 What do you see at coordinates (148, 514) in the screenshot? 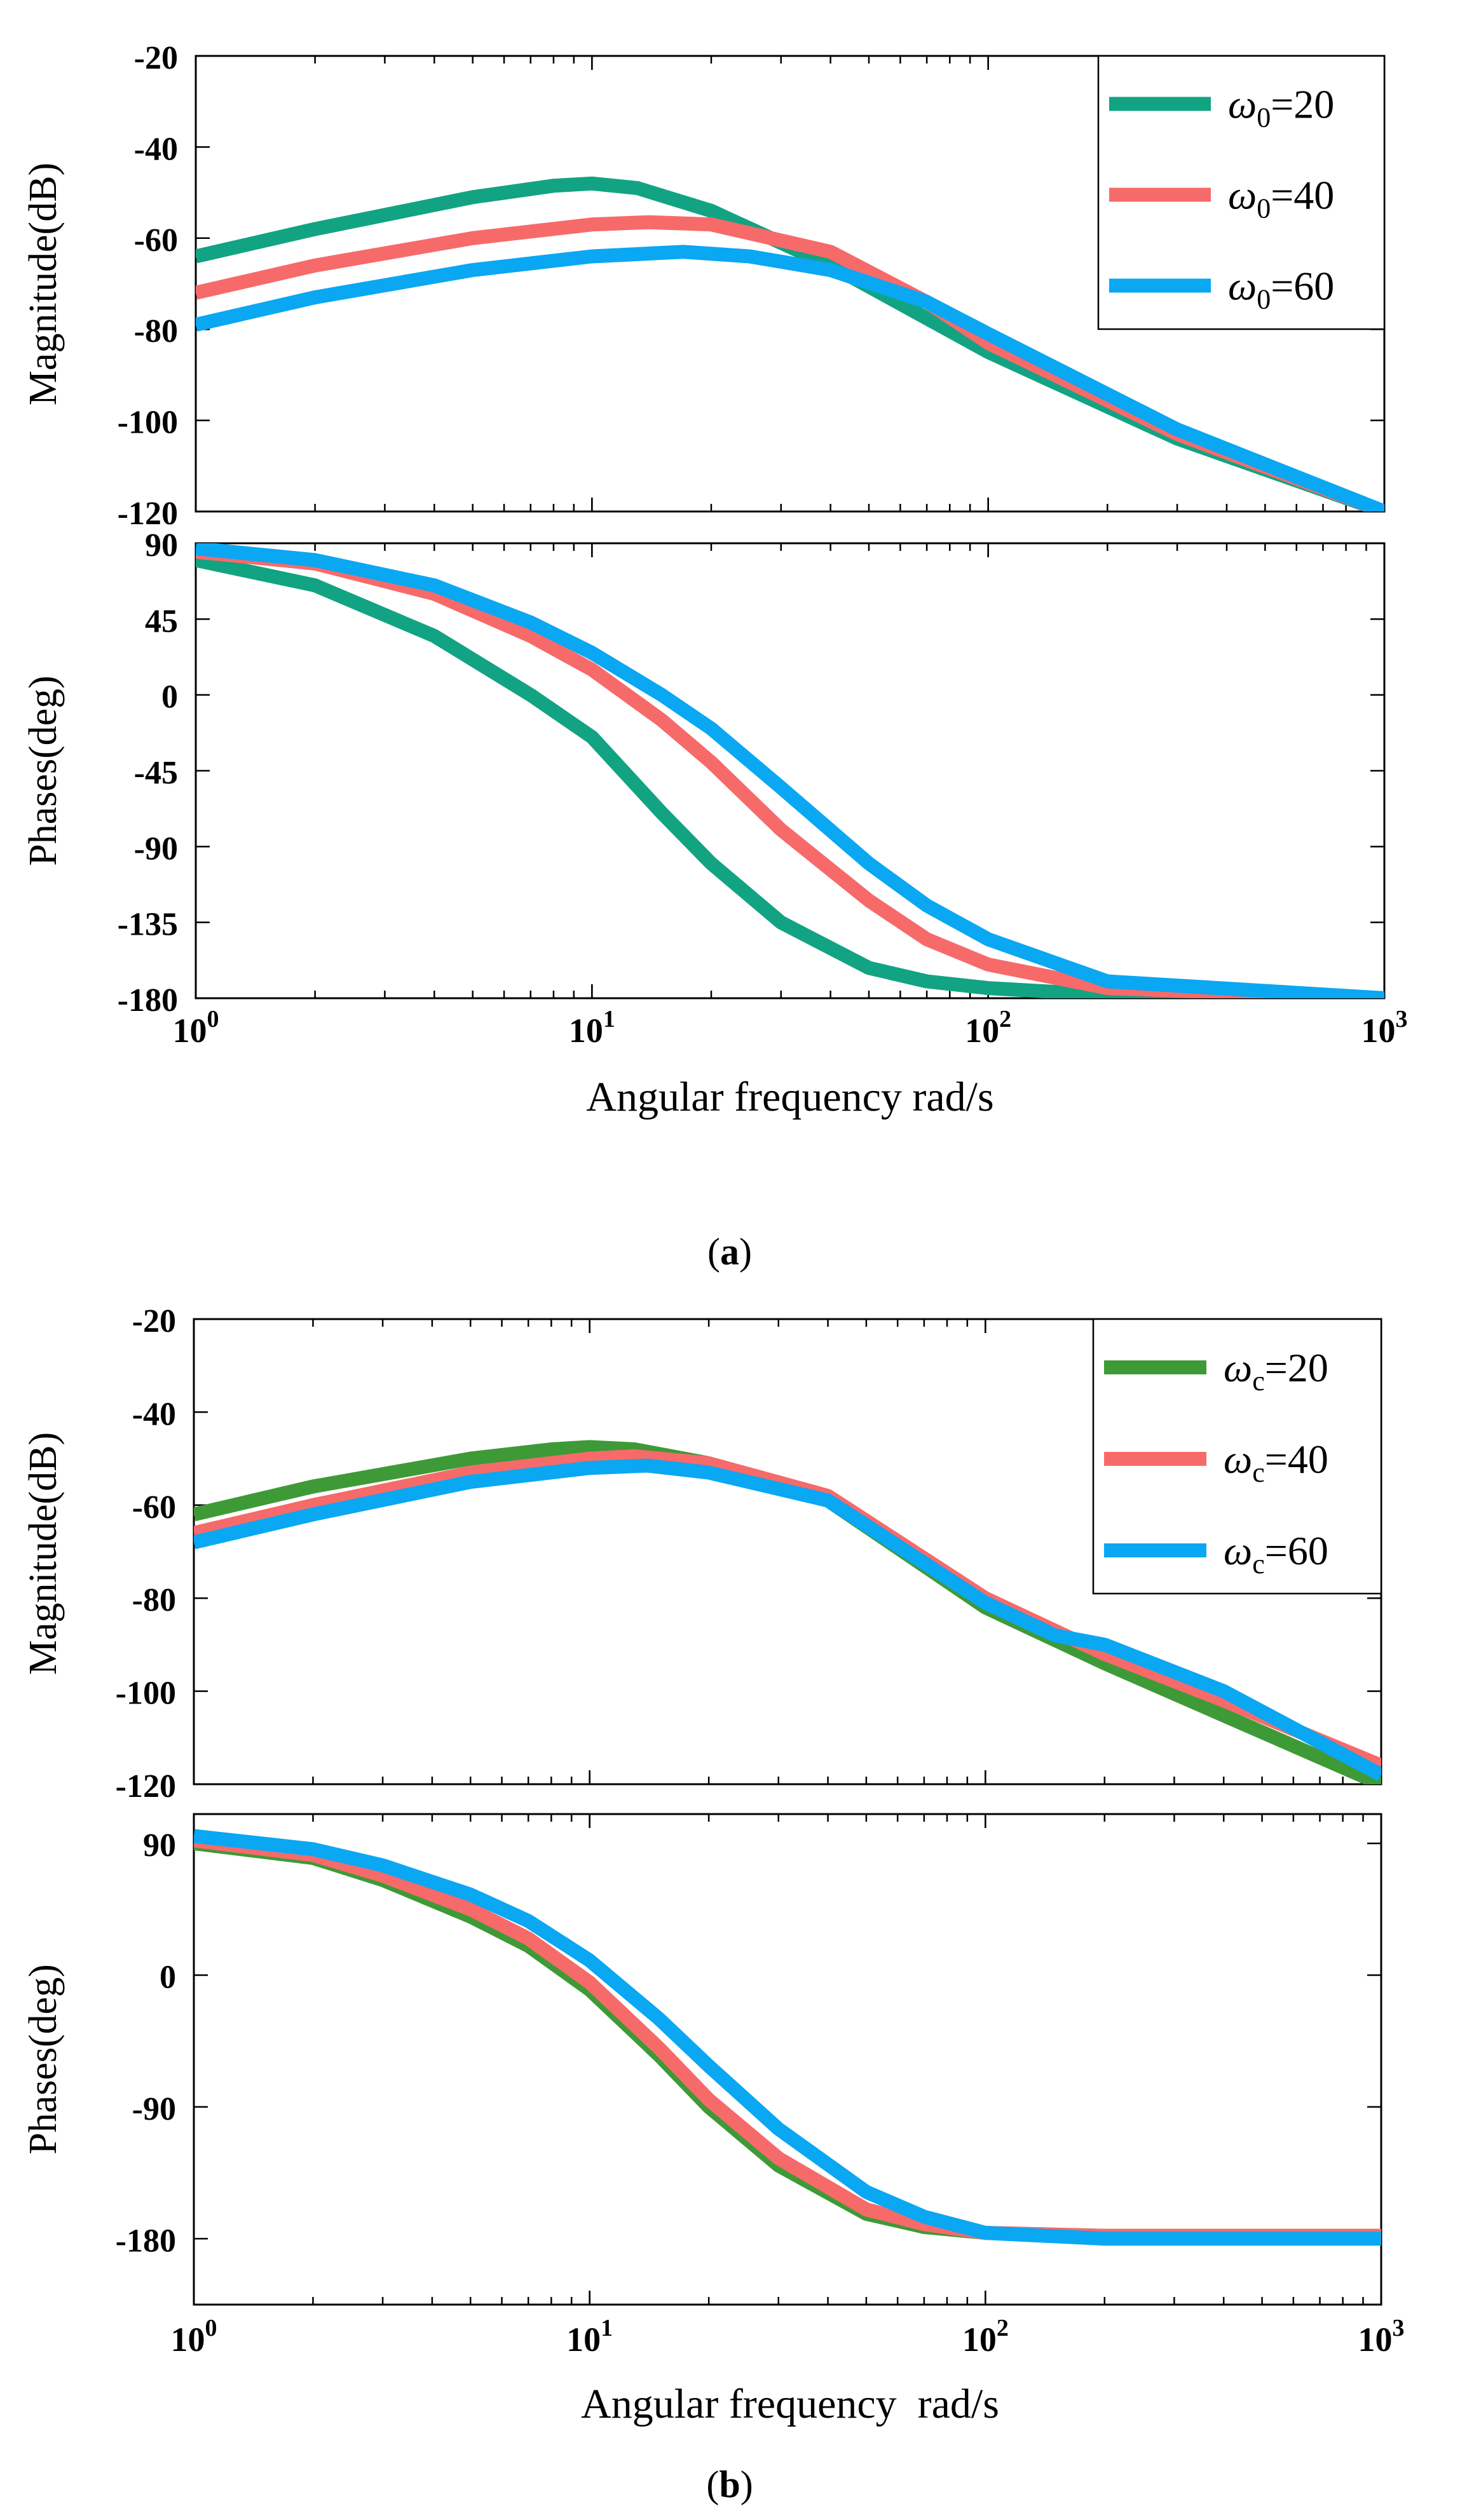
I see `panel-a-mag-ytick-label: -120` at bounding box center [148, 514].